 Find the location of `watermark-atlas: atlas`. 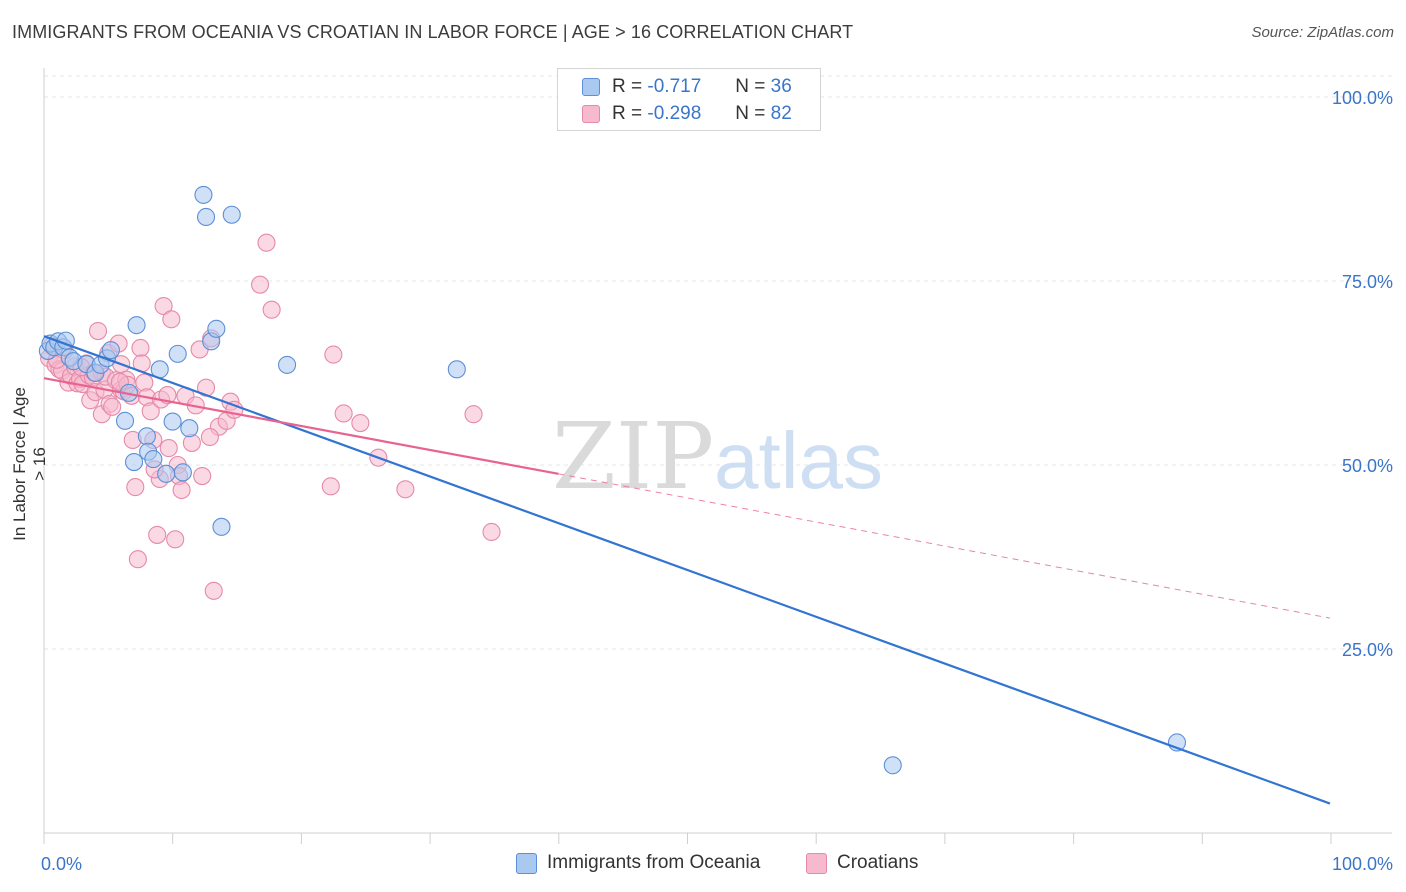

watermark-atlas: atlas is located at coordinates (798, 460).